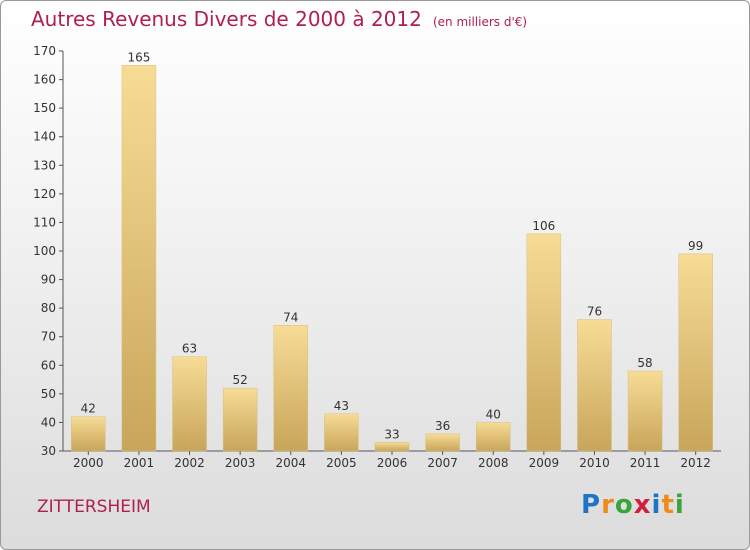 The width and height of the screenshot is (750, 550). I want to click on x-tick-label: 2006, so click(392, 463).